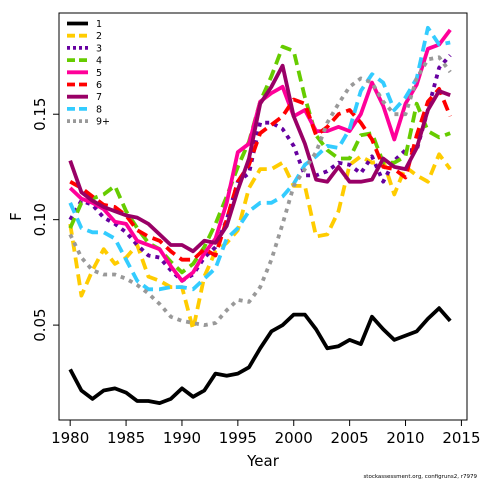 The width and height of the screenshot is (480, 480). What do you see at coordinates (405, 438) in the screenshot?
I see `x-tick-label: 2010` at bounding box center [405, 438].